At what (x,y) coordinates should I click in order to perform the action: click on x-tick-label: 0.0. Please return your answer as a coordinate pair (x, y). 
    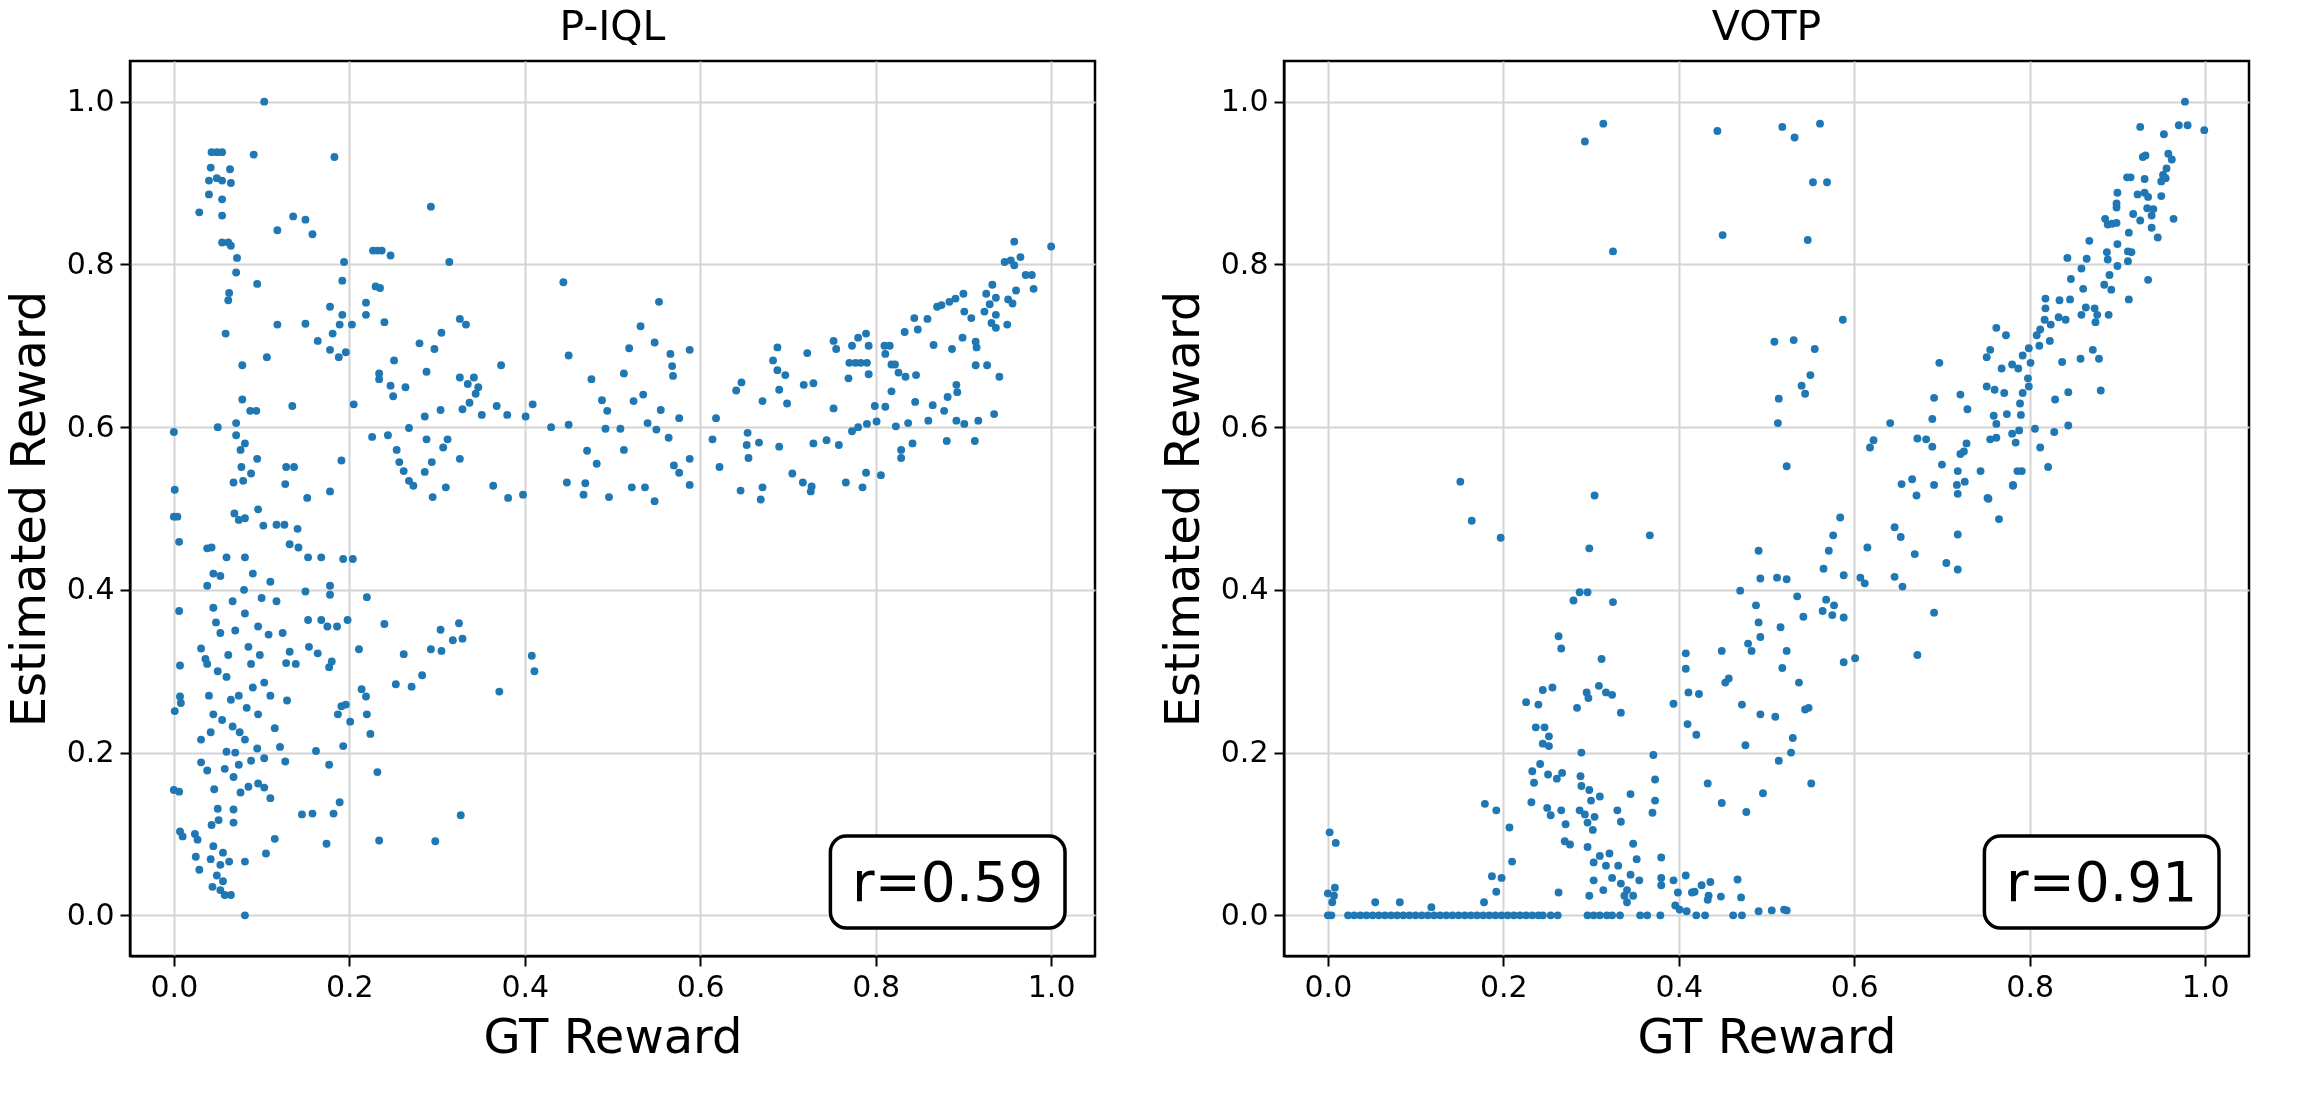
    Looking at the image, I should click on (1328, 986).